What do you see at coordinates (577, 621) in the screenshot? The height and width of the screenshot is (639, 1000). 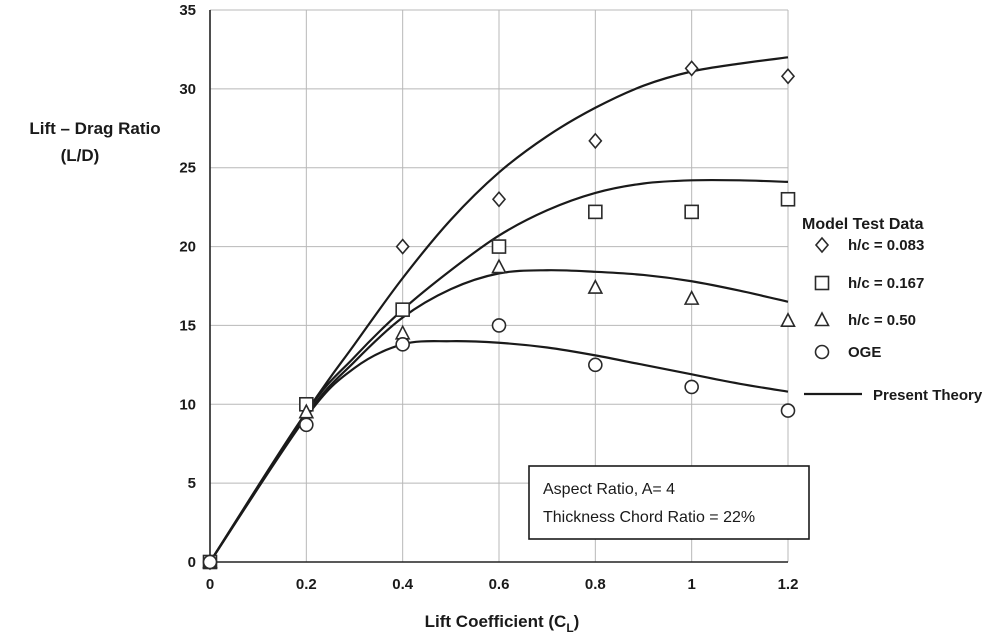 I see `x-axis-title-end: )` at bounding box center [577, 621].